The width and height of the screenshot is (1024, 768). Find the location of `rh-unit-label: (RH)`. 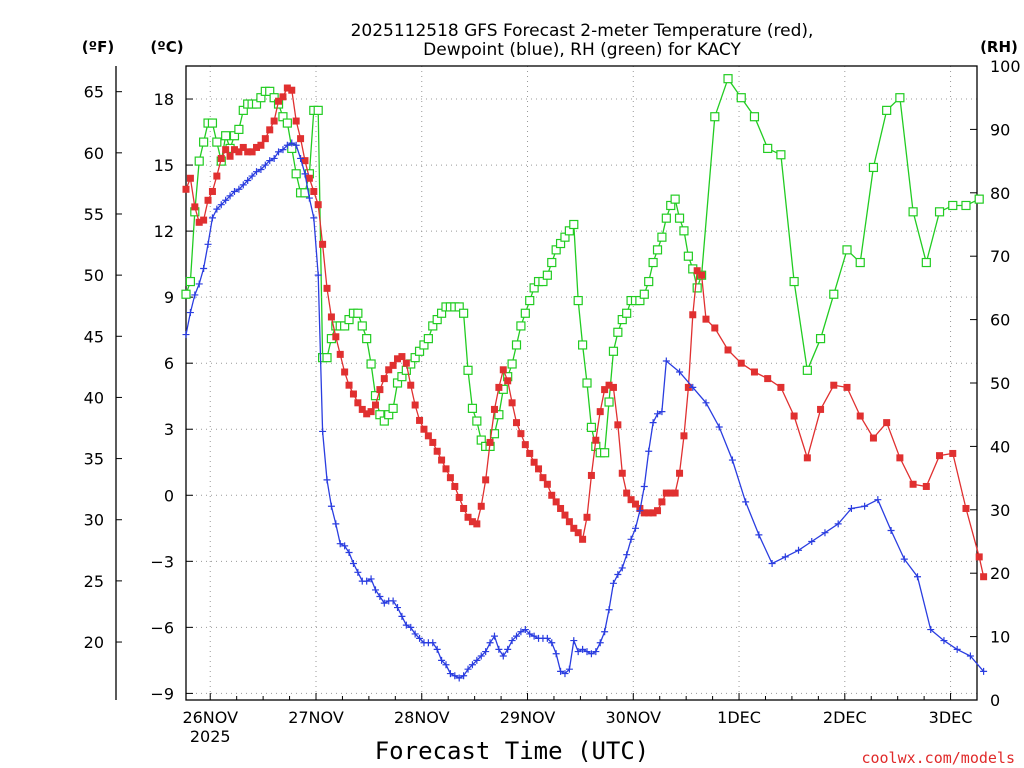

rh-unit-label: (RH) is located at coordinates (999, 47).